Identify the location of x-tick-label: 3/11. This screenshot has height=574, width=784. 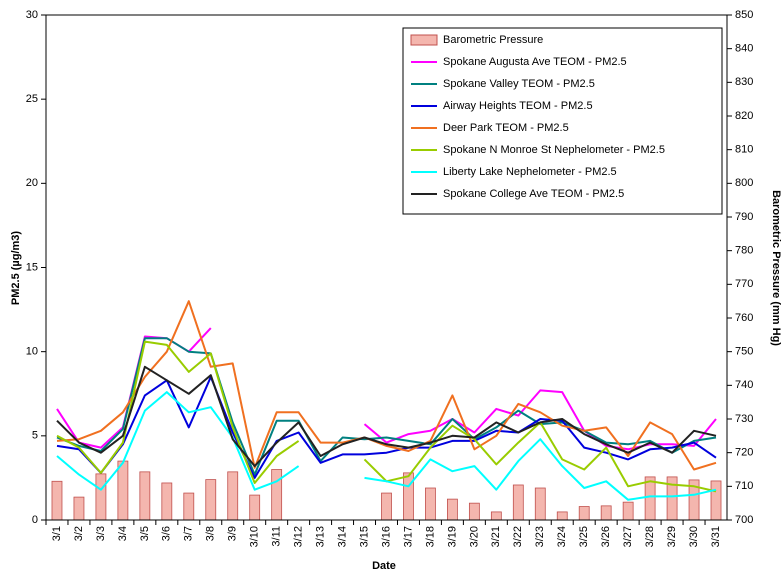
(277, 536).